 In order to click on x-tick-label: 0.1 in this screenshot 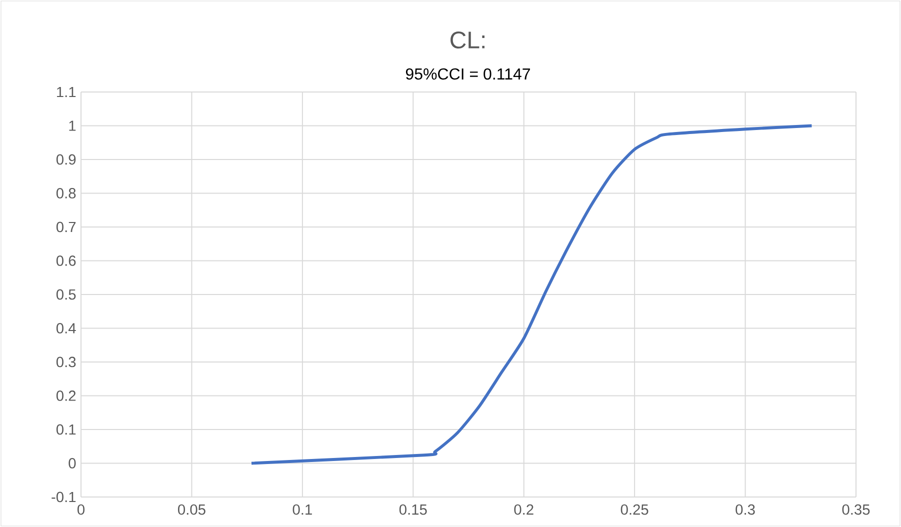, I will do `click(302, 509)`.